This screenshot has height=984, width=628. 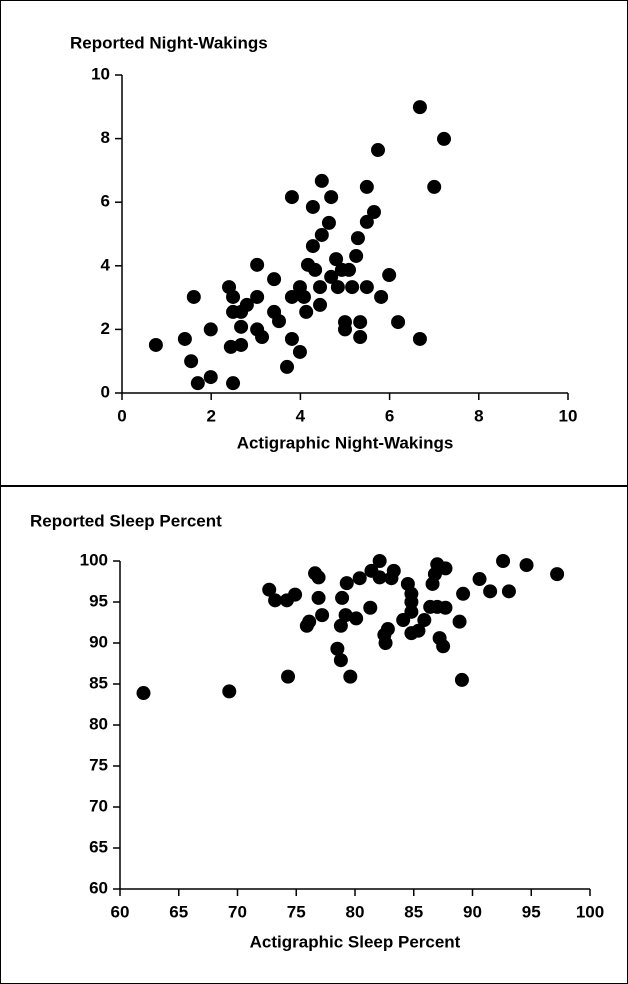 What do you see at coordinates (568, 415) in the screenshot?
I see `x-tick-label: 10` at bounding box center [568, 415].